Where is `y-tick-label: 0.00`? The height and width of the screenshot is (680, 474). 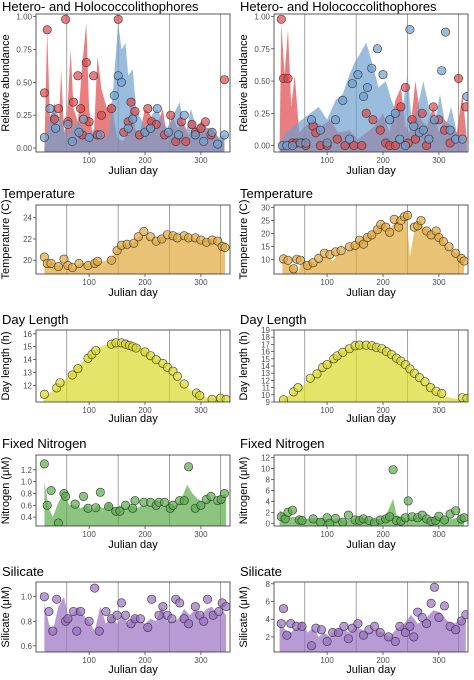
y-tick-label: 0.00 is located at coordinates (24, 148).